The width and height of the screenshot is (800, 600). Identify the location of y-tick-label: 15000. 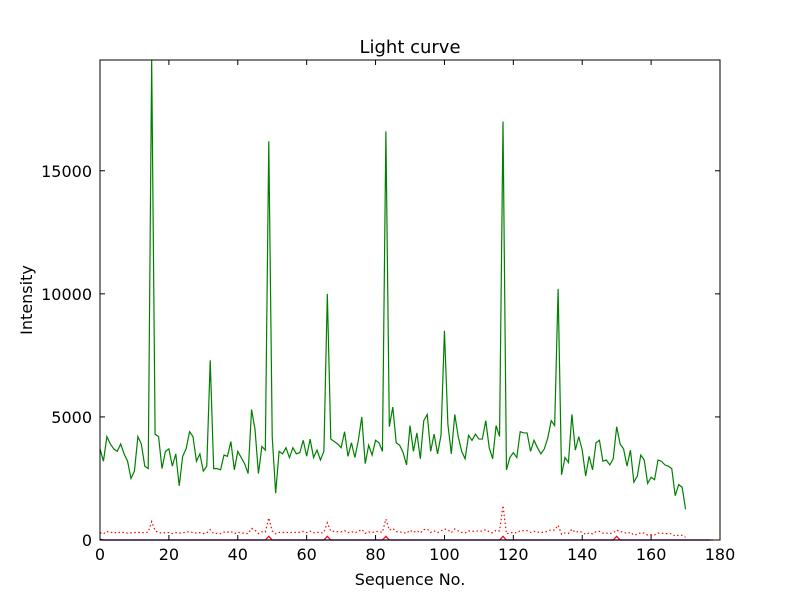
(66, 171).